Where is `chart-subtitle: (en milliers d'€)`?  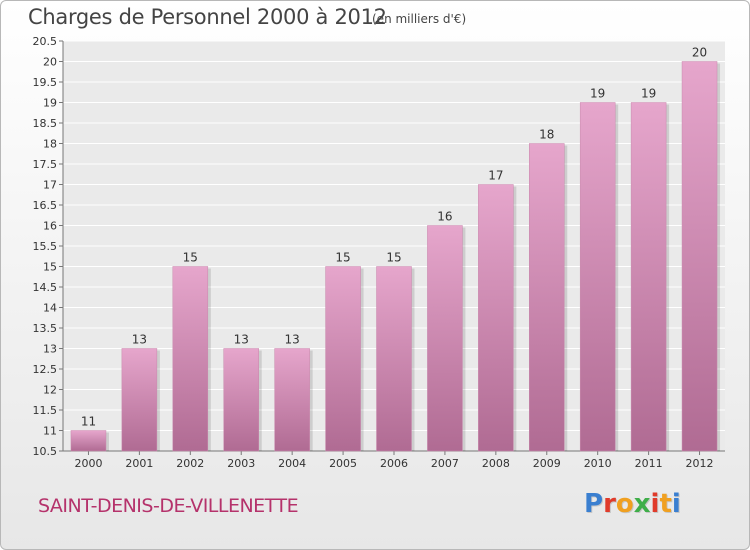 chart-subtitle: (en milliers d'€) is located at coordinates (419, 19).